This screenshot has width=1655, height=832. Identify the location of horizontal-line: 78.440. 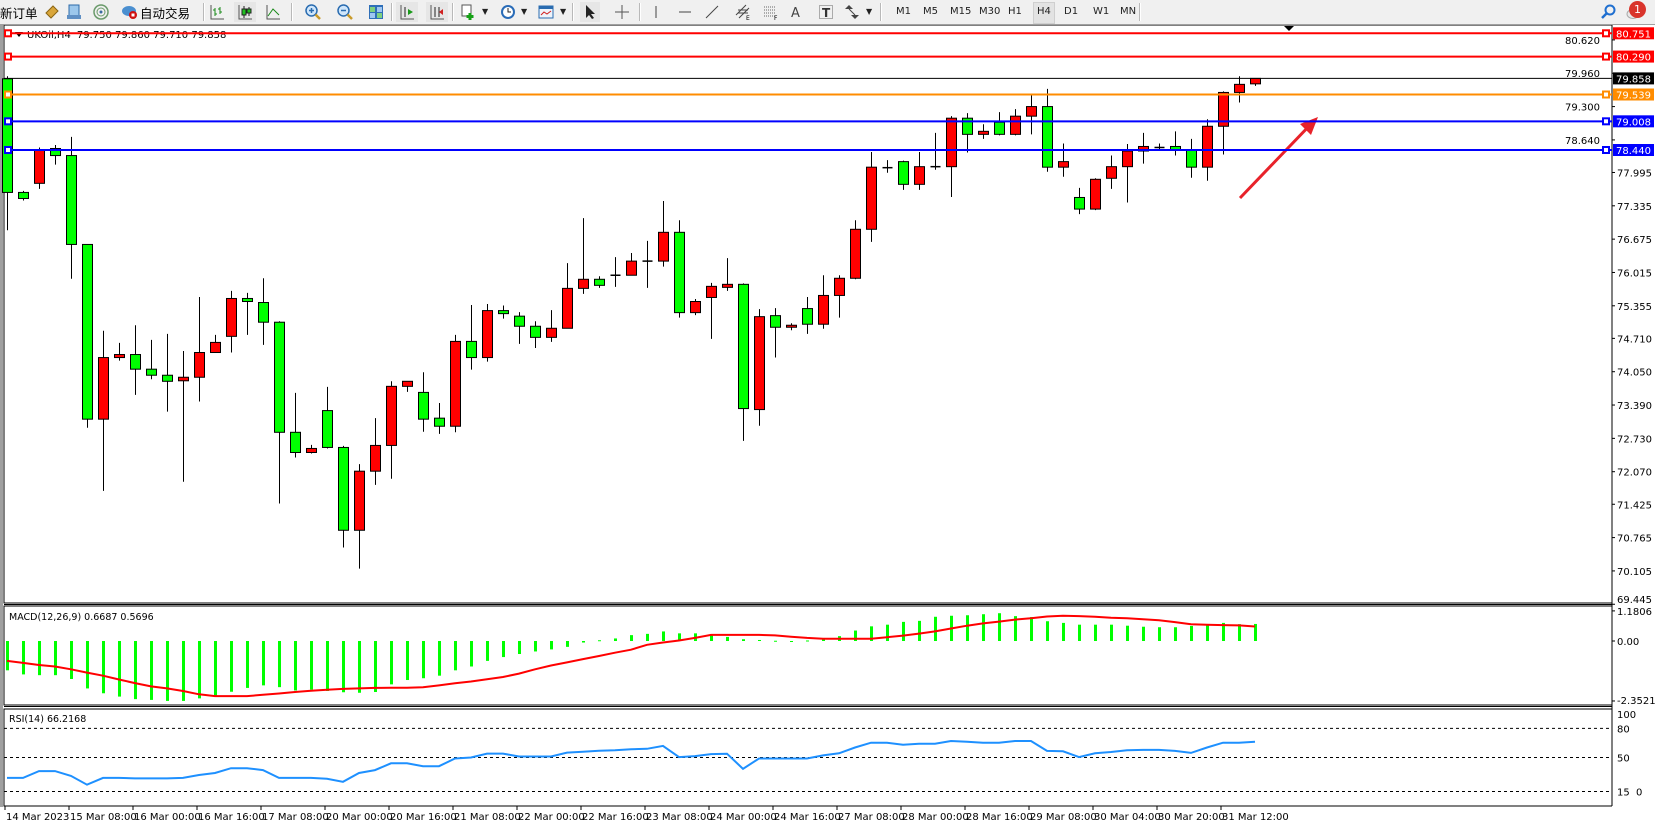
(829, 150).